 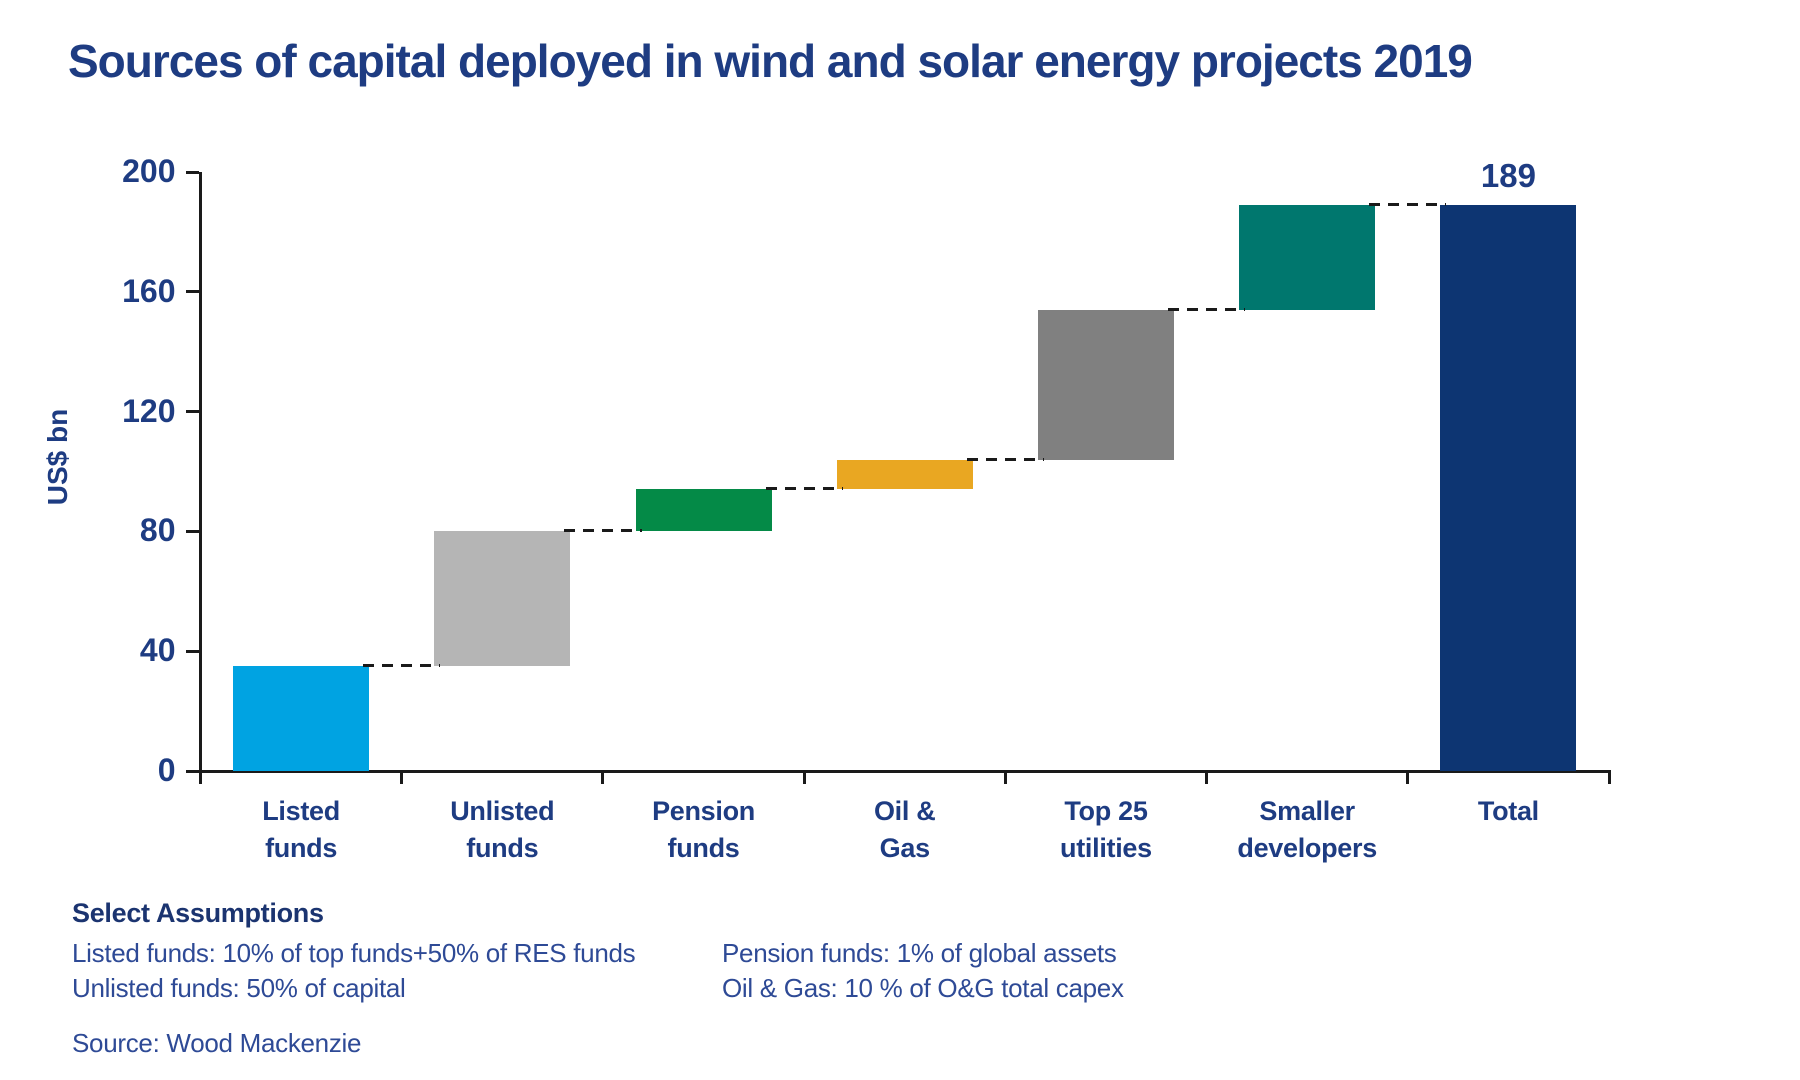 I want to click on y-tick-label: 80, so click(x=157, y=530).